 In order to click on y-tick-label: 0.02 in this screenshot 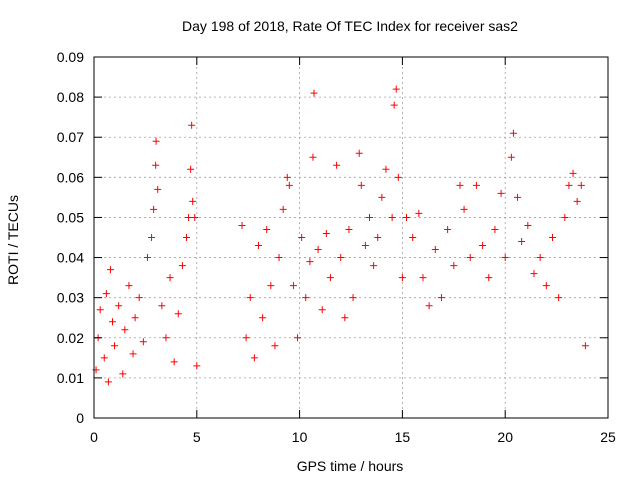, I will do `click(70, 338)`.